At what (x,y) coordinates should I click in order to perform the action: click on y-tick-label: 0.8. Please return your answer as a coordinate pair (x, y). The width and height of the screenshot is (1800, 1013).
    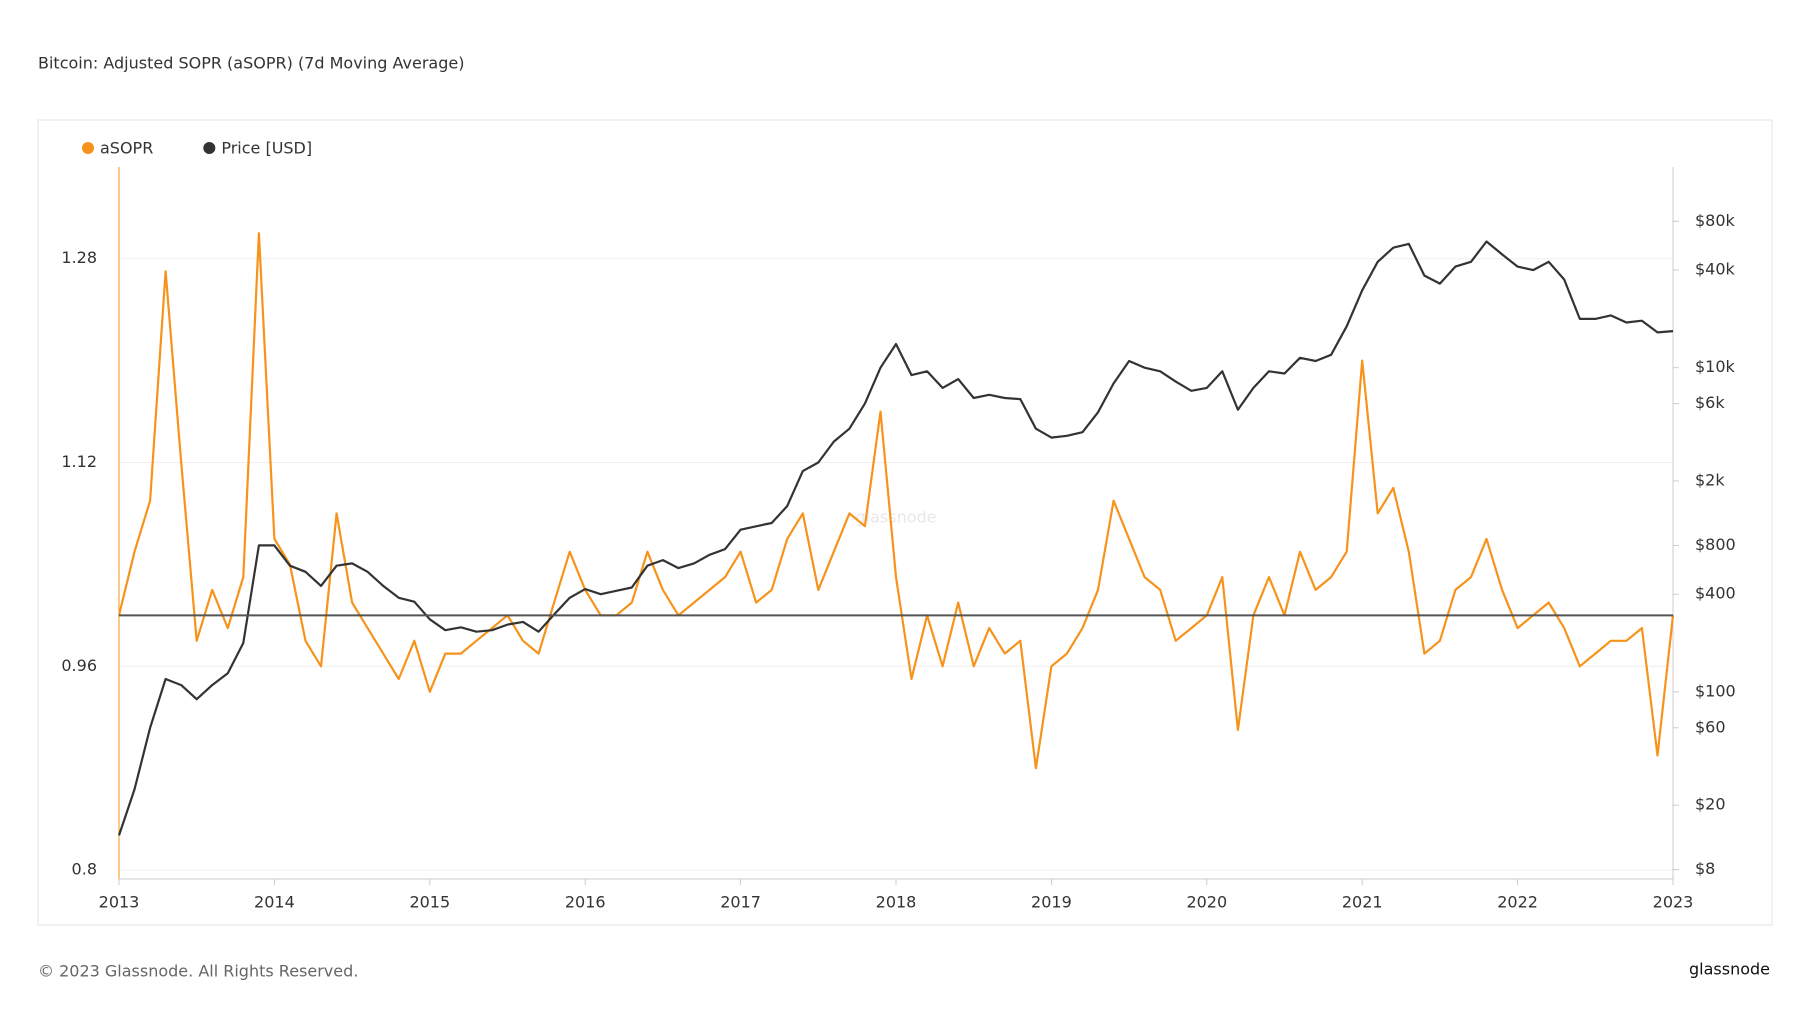
    Looking at the image, I should click on (84, 869).